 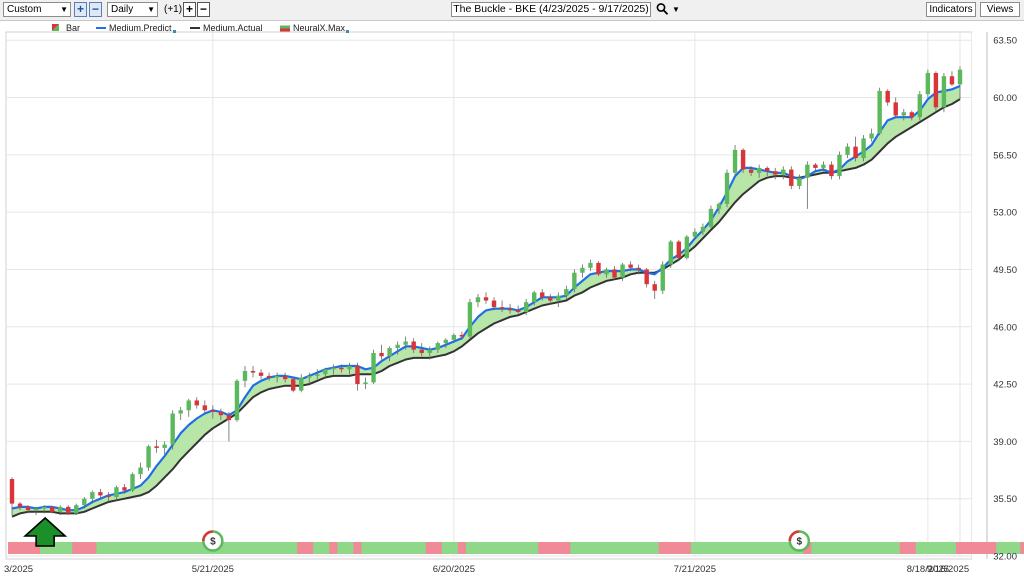 What do you see at coordinates (454, 569) in the screenshot?
I see `x-tick-label: 6/20/2025` at bounding box center [454, 569].